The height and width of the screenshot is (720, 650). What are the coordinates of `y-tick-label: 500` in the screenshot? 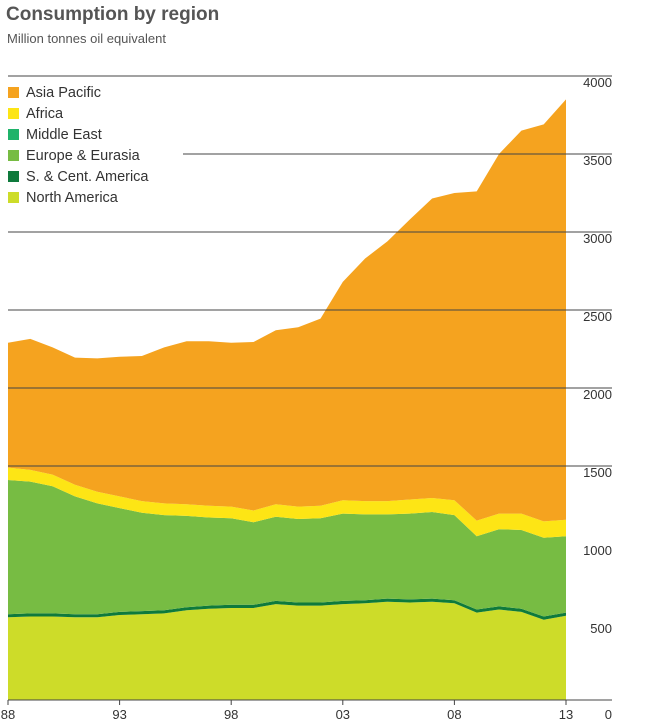 It's located at (601, 628).